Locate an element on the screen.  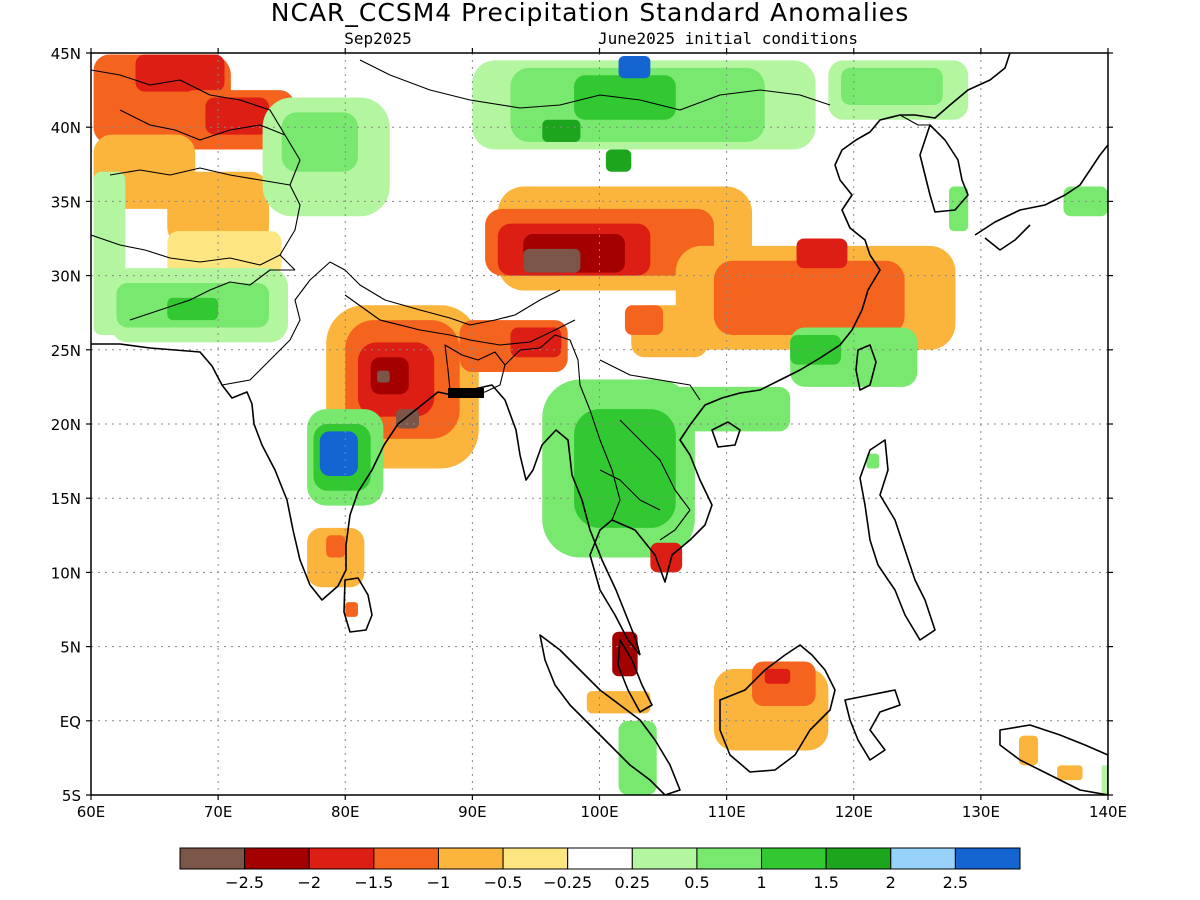
lat-tick-label: 25N is located at coordinates (66, 351).